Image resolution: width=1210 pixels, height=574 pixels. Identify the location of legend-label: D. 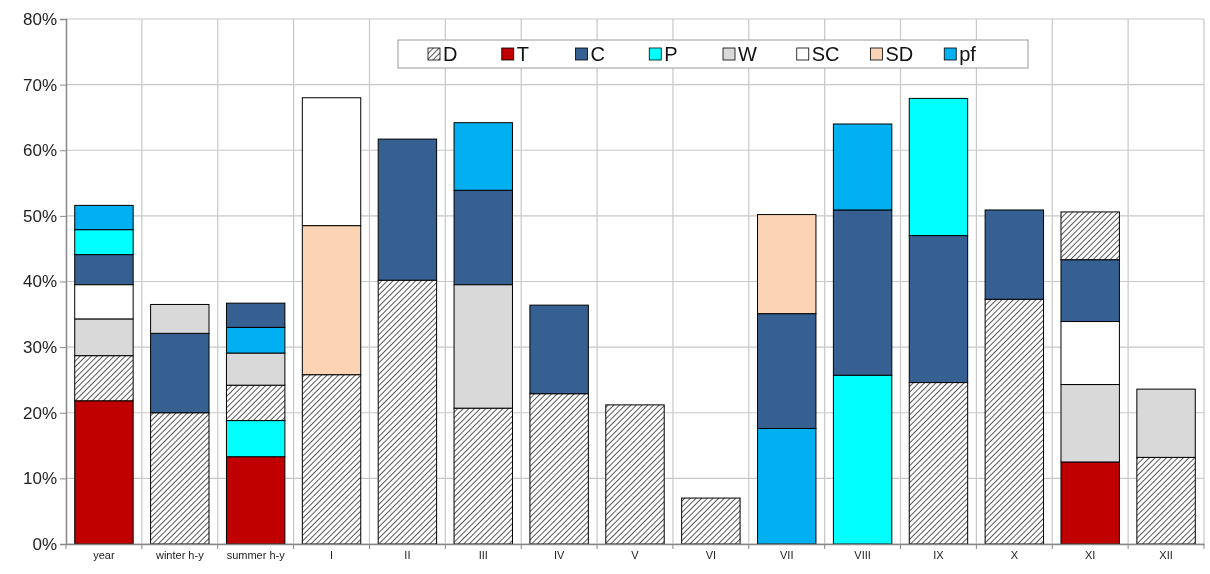
(450, 54).